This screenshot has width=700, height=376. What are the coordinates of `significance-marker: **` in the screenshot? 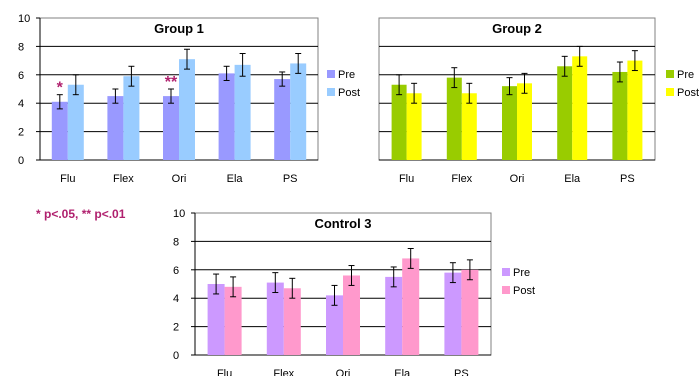 It's located at (171, 82).